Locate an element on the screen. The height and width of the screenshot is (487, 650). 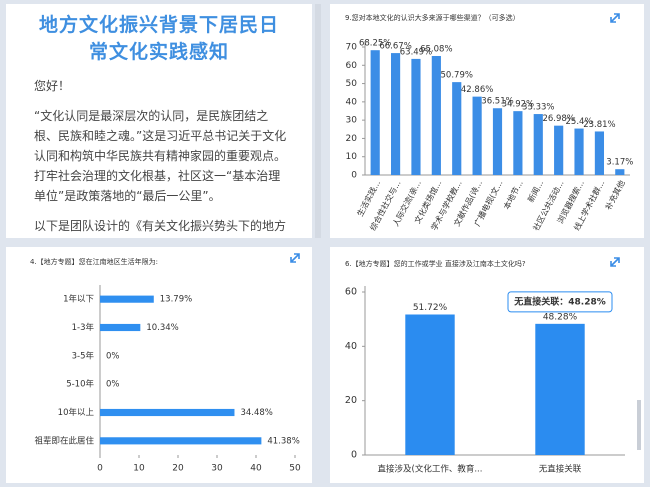
value-label: 33.33% is located at coordinates (538, 108).